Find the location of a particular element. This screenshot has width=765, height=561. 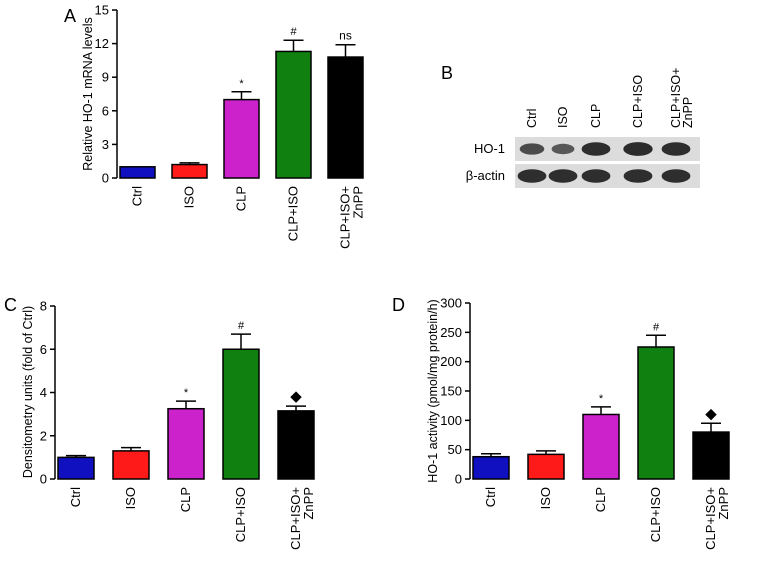

blot-lane-label: CLP+ISO is located at coordinates (638, 101).